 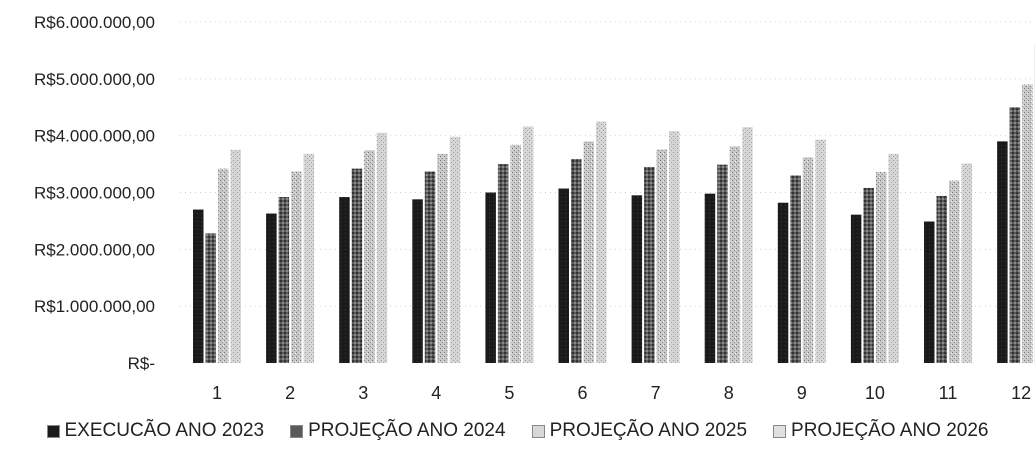 I want to click on x-tick-label: 7, so click(x=656, y=393).